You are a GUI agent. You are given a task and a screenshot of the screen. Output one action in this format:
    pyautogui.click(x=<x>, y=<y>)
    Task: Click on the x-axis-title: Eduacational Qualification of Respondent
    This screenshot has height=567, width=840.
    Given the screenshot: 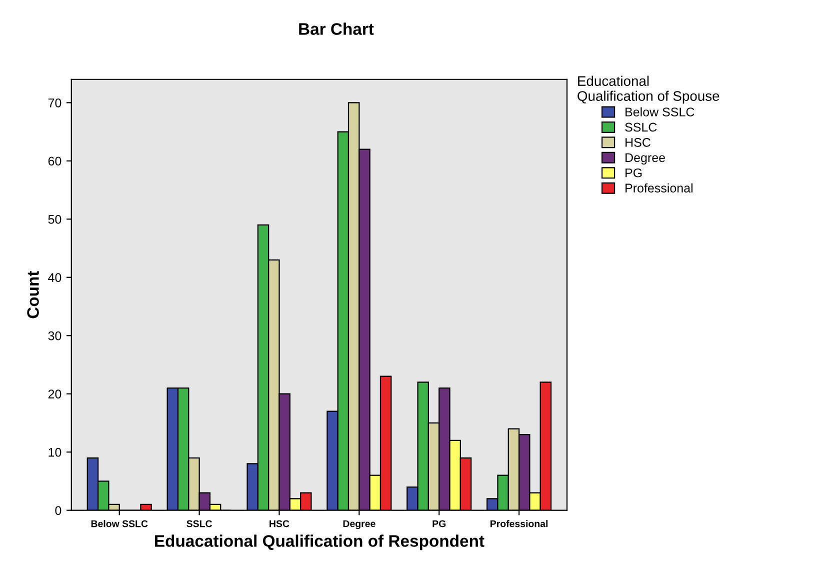 What is the action you would take?
    pyautogui.click(x=319, y=542)
    